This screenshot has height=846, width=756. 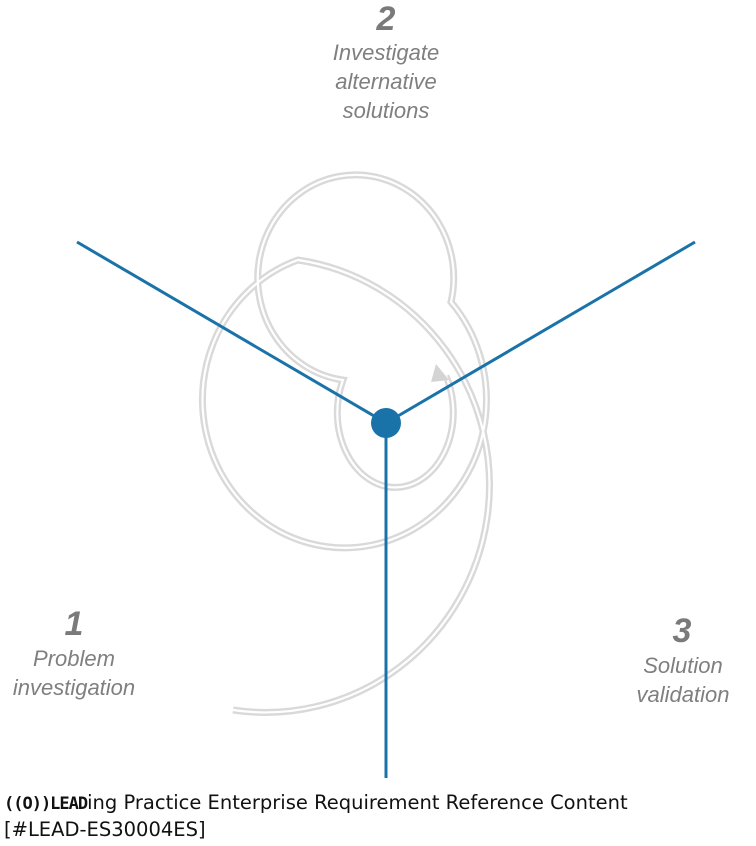 What do you see at coordinates (74, 673) in the screenshot?
I see `phase-1-label: Problem investigation` at bounding box center [74, 673].